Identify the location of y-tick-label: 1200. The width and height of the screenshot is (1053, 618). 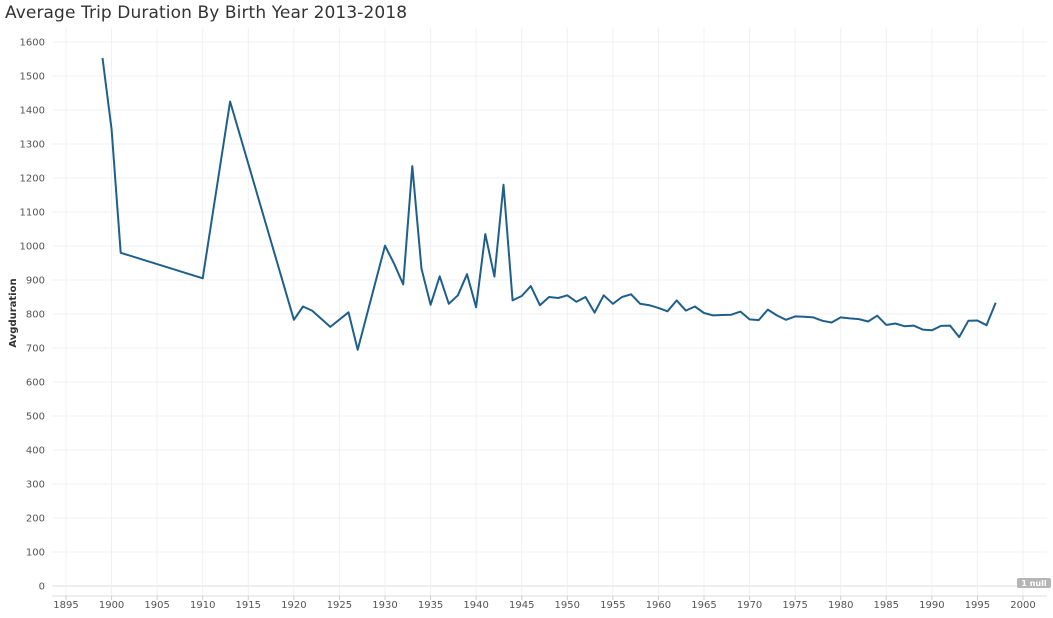
(32, 179).